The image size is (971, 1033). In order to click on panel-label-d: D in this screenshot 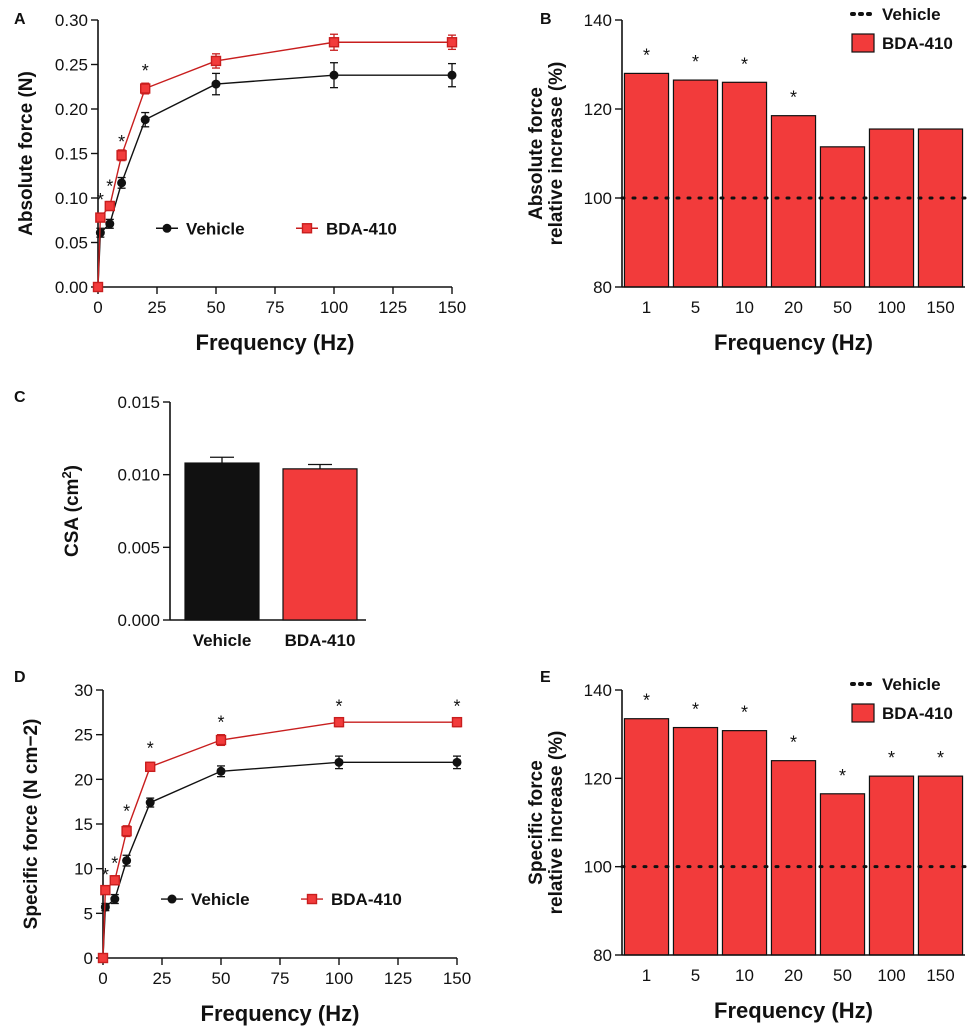, I will do `click(20, 677)`.